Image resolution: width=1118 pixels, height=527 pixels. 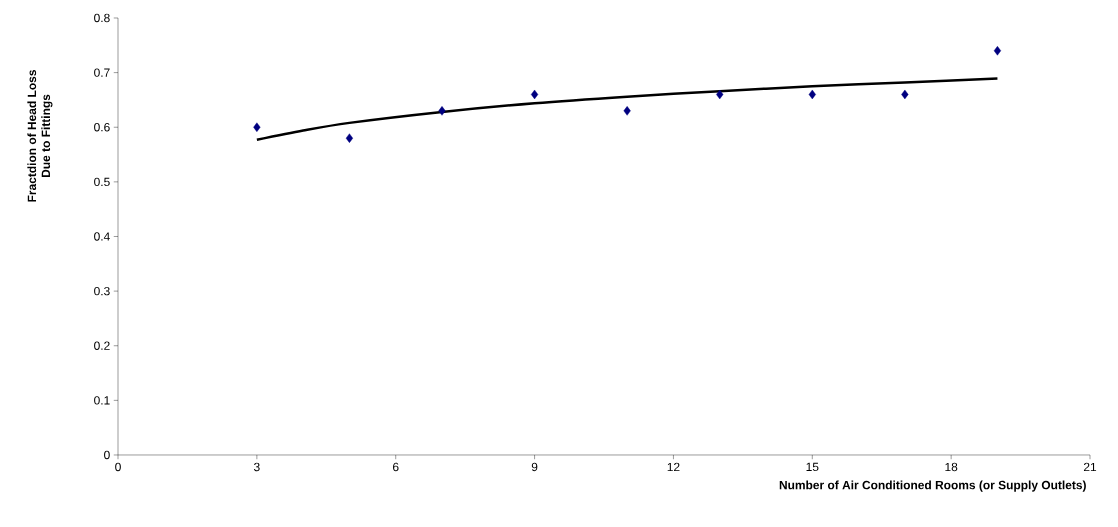 What do you see at coordinates (102, 127) in the screenshot?
I see `y-tick-label: 0.6` at bounding box center [102, 127].